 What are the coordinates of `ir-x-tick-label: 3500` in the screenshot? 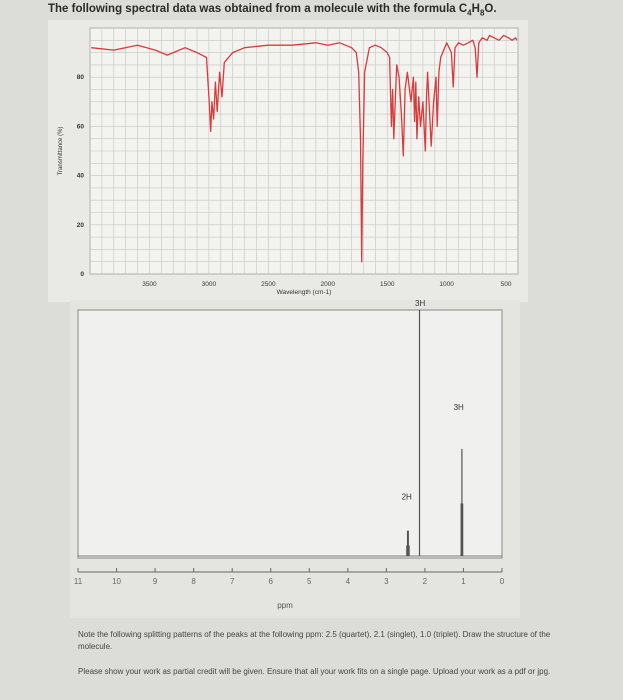 It's located at (149, 284).